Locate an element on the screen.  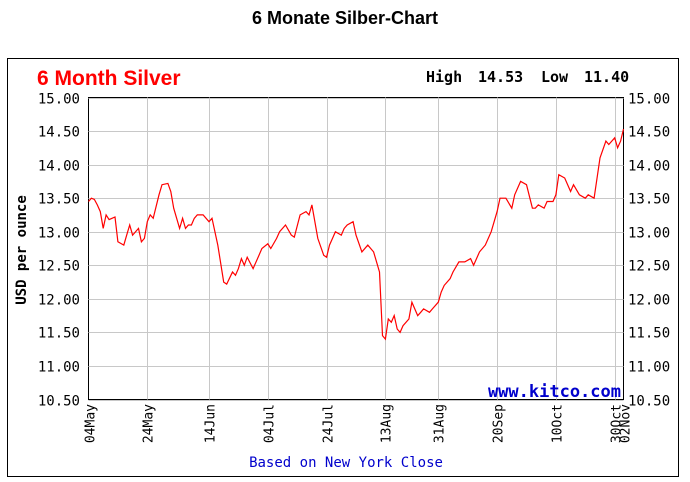
high-label: High is located at coordinates (444, 77).